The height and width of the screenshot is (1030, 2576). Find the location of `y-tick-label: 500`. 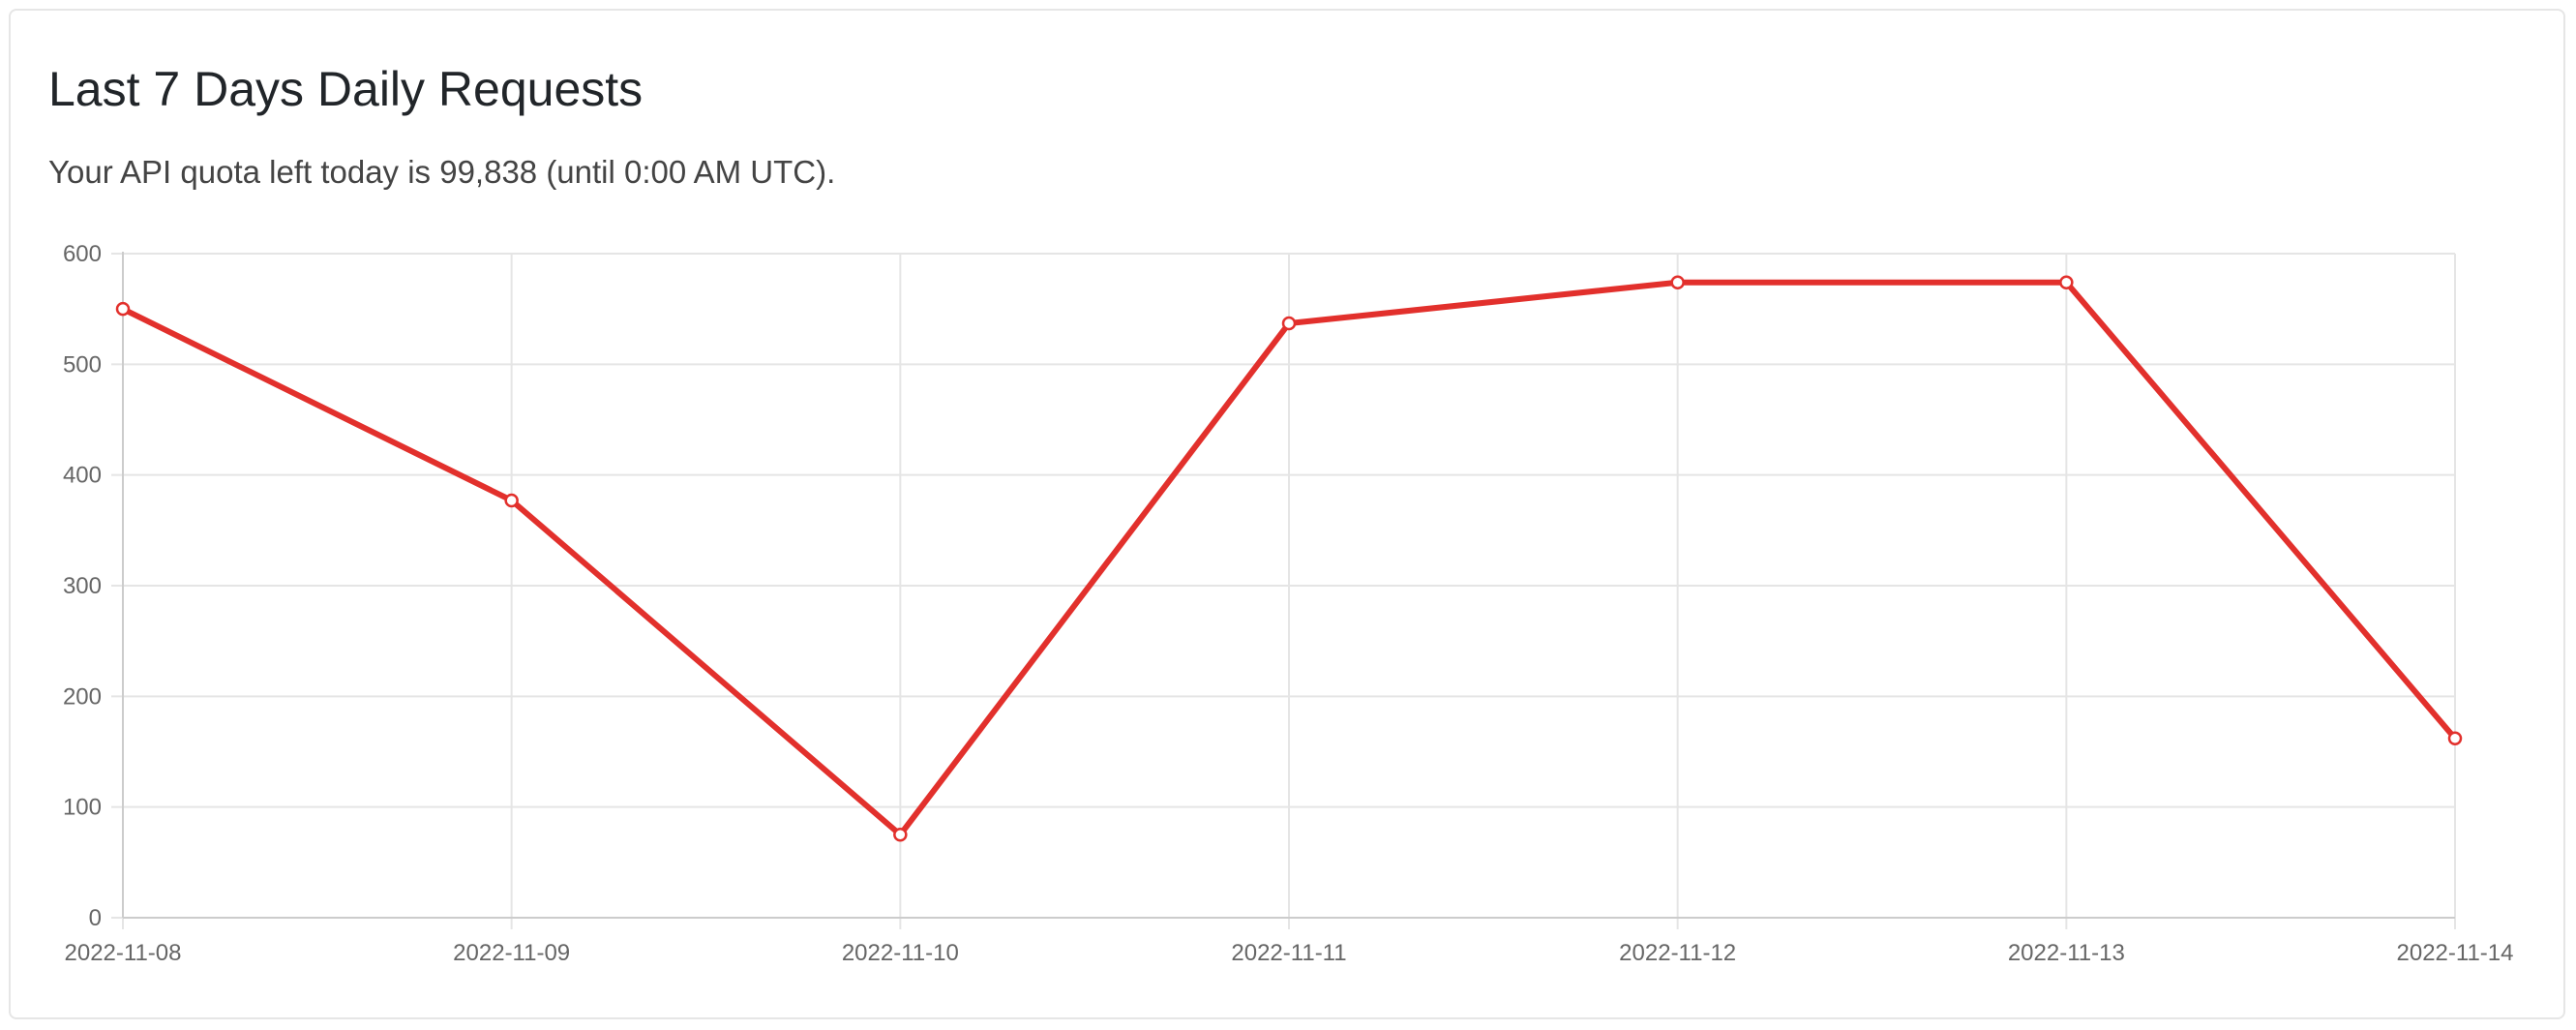

y-tick-label: 500 is located at coordinates (82, 364).